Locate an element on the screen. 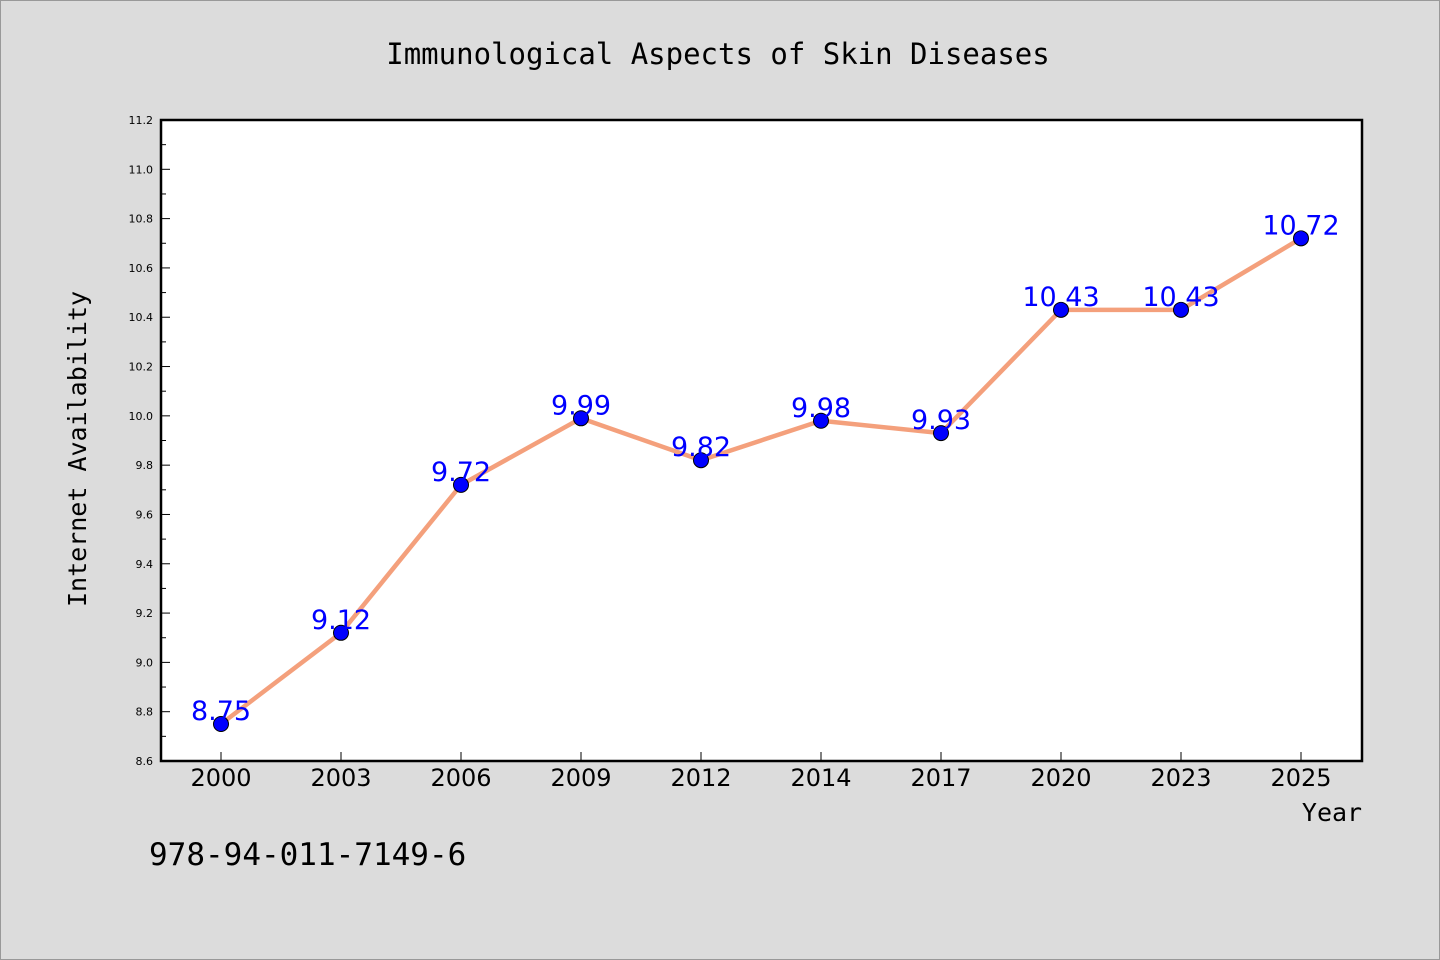 The width and height of the screenshot is (1440, 960). data-label: 8.75 is located at coordinates (221, 711).